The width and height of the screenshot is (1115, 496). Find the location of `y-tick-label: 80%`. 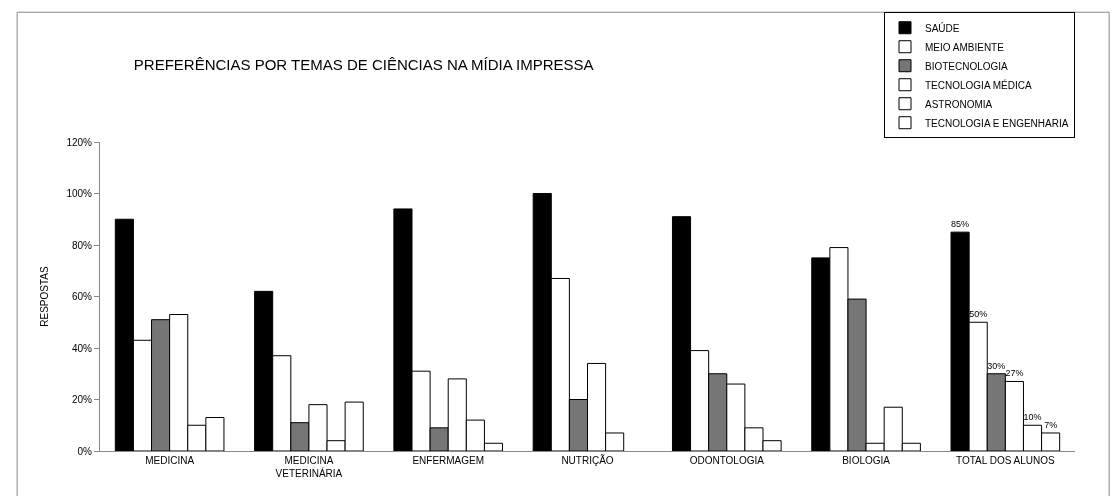

y-tick-label: 80% is located at coordinates (82, 245).